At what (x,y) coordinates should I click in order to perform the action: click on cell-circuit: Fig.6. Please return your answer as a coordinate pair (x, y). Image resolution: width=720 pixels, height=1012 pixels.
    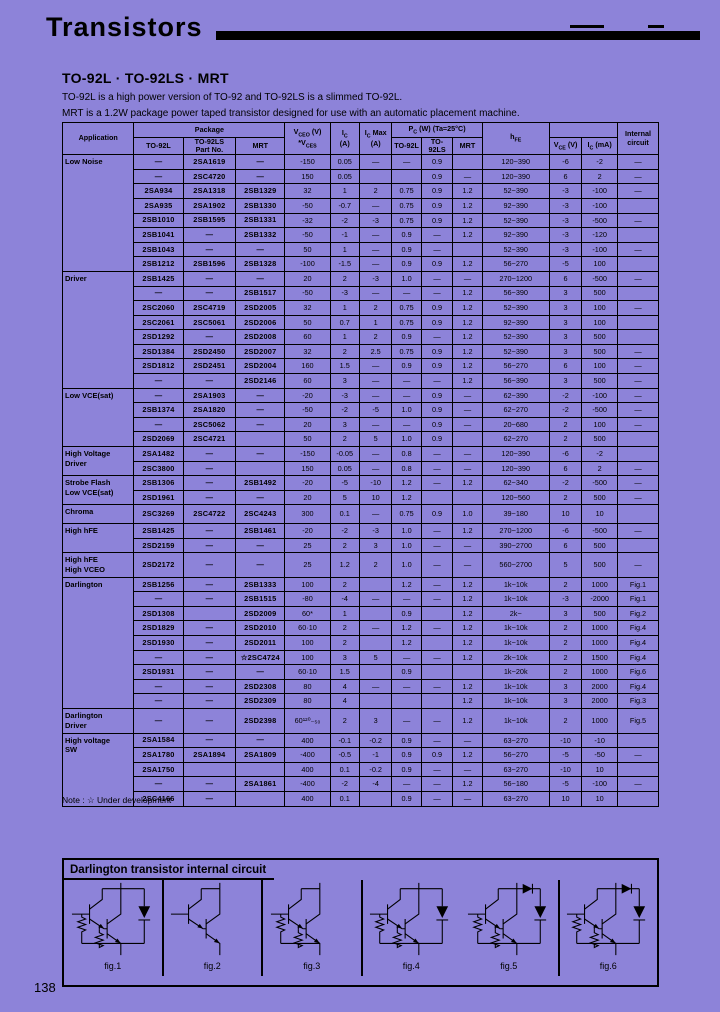
    Looking at the image, I should click on (638, 672).